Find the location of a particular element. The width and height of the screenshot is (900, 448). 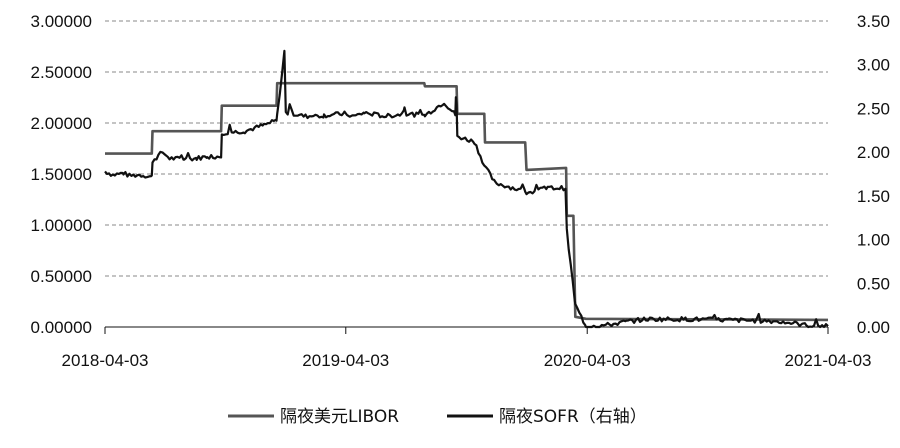

right-tick-label: 1.50 is located at coordinates (873, 196).